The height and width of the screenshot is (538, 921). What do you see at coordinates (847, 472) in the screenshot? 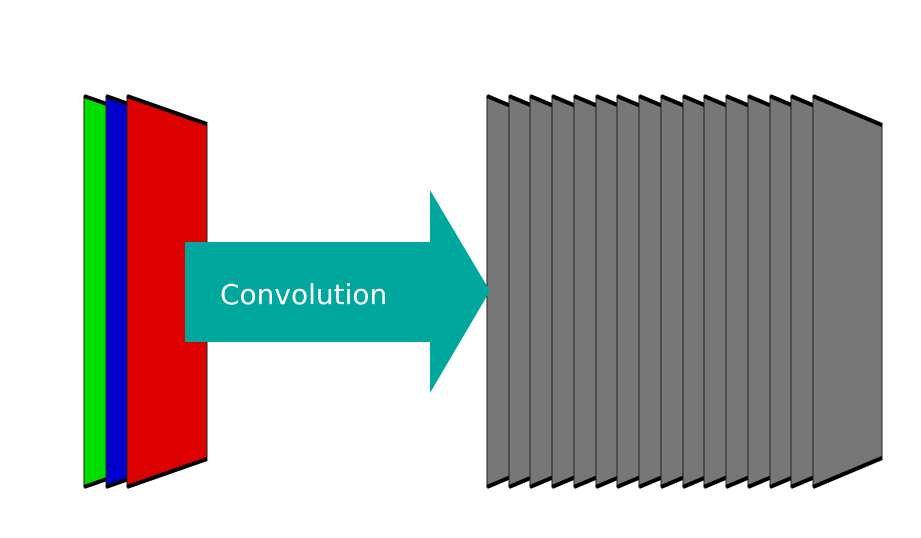
I see `feature-map-16-bottom-edge` at bounding box center [847, 472].